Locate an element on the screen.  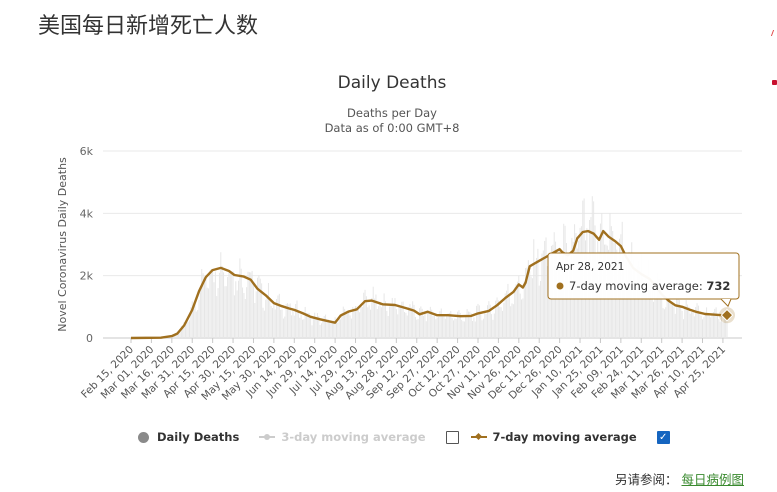
checkbox-3day-average is located at coordinates (452, 437).